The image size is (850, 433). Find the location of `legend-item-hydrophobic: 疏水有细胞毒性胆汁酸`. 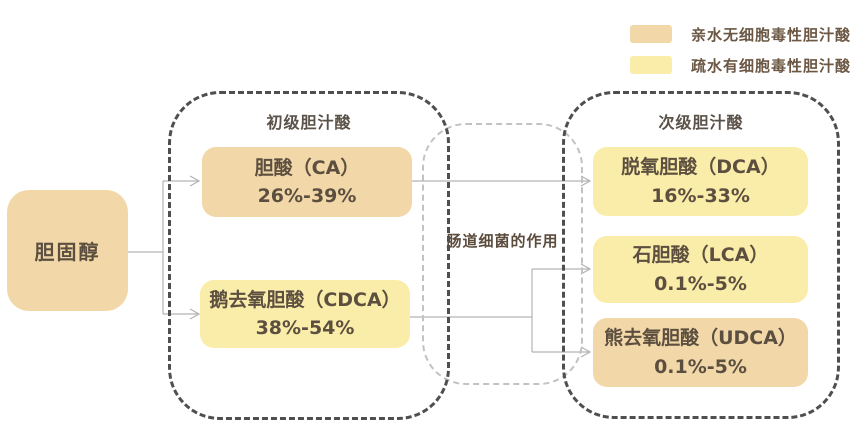

legend-item-hydrophobic: 疏水有细胞毒性胆汁酸 is located at coordinates (740, 65).